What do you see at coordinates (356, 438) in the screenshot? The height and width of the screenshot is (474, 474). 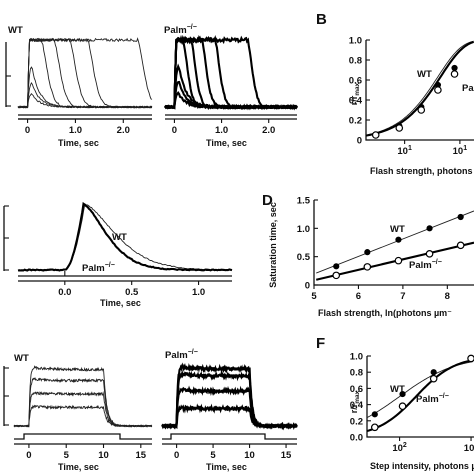 I see `f-ytick-label-0: 0.0` at bounding box center [356, 438].